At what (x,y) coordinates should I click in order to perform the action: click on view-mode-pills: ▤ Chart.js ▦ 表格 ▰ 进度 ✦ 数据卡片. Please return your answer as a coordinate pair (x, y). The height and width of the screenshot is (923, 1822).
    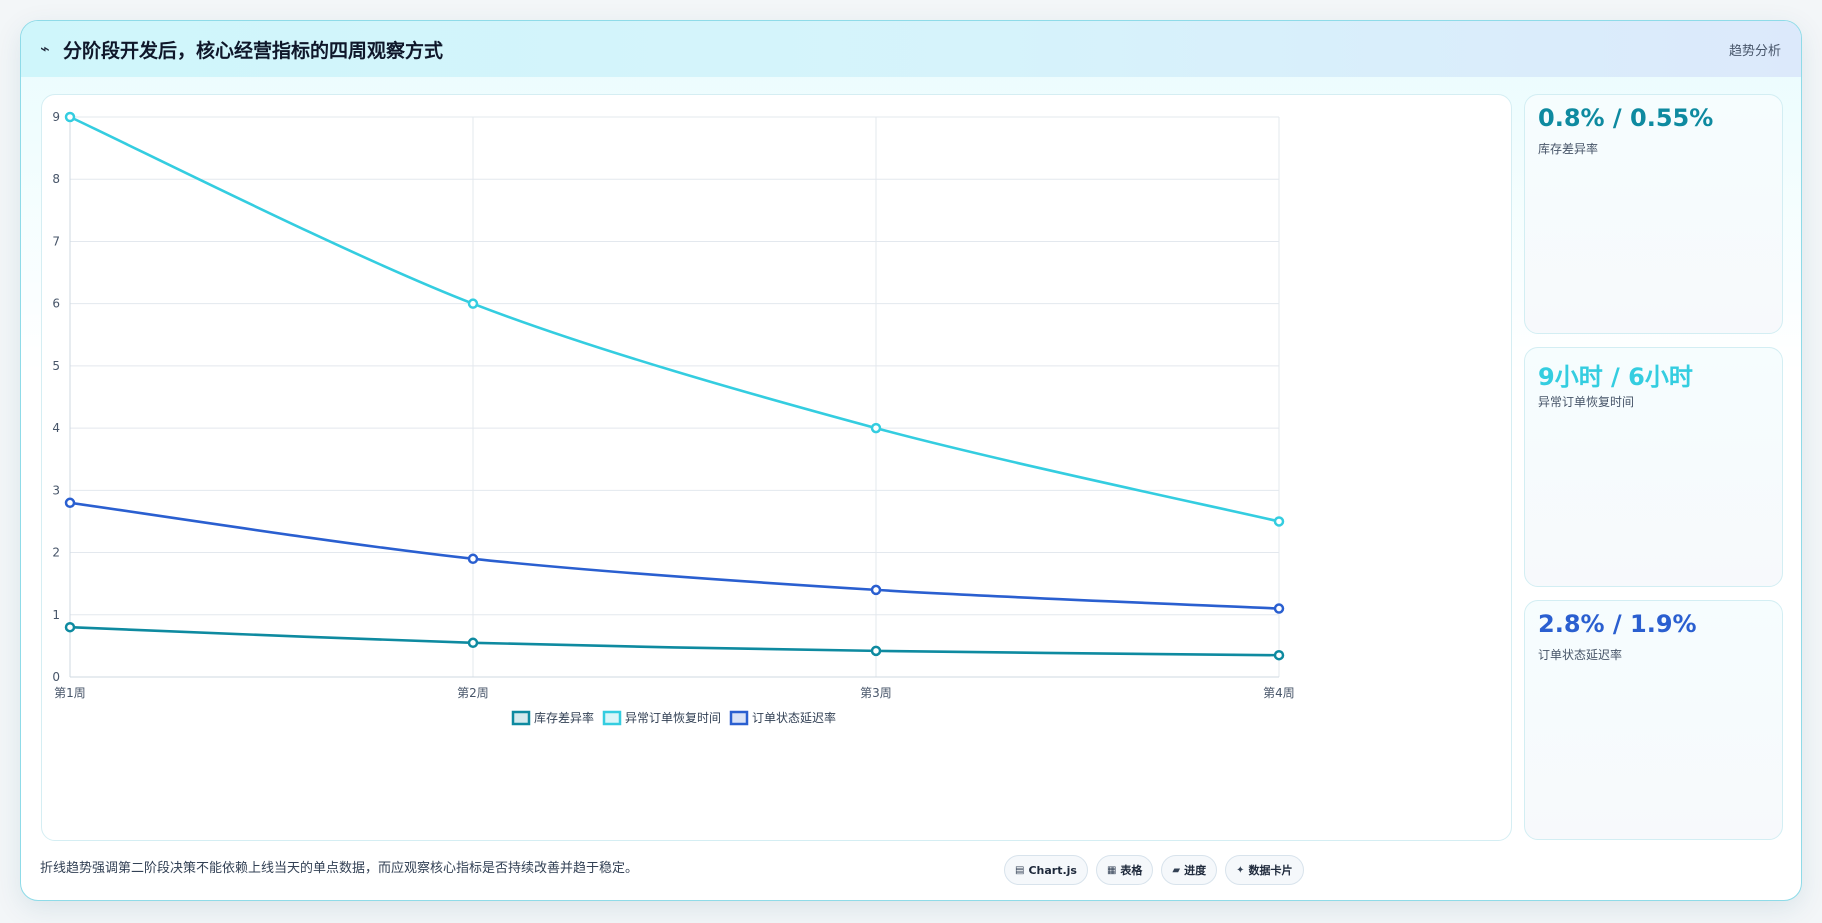
    Looking at the image, I should click on (1154, 870).